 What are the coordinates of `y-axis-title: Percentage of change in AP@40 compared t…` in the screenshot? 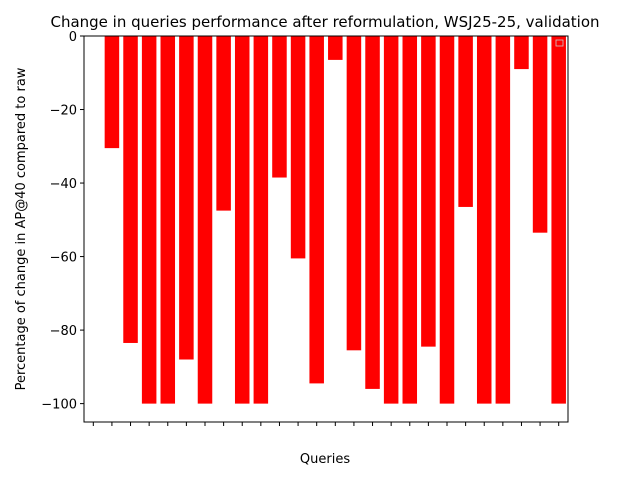 It's located at (21, 228).